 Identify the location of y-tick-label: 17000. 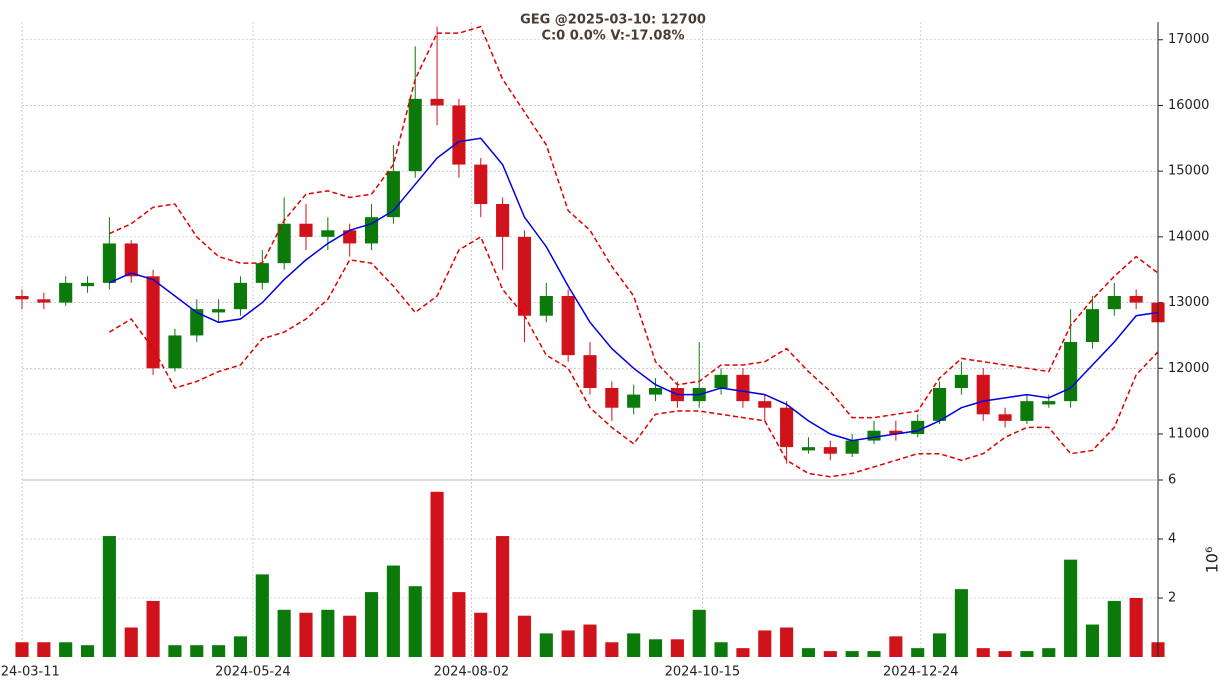
(1188, 39).